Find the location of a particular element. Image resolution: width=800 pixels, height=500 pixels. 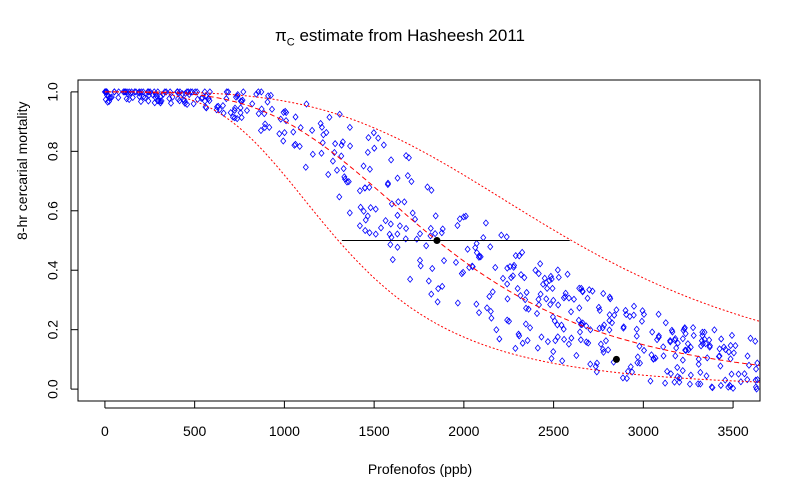

x-tick-label: 0 is located at coordinates (105, 431).